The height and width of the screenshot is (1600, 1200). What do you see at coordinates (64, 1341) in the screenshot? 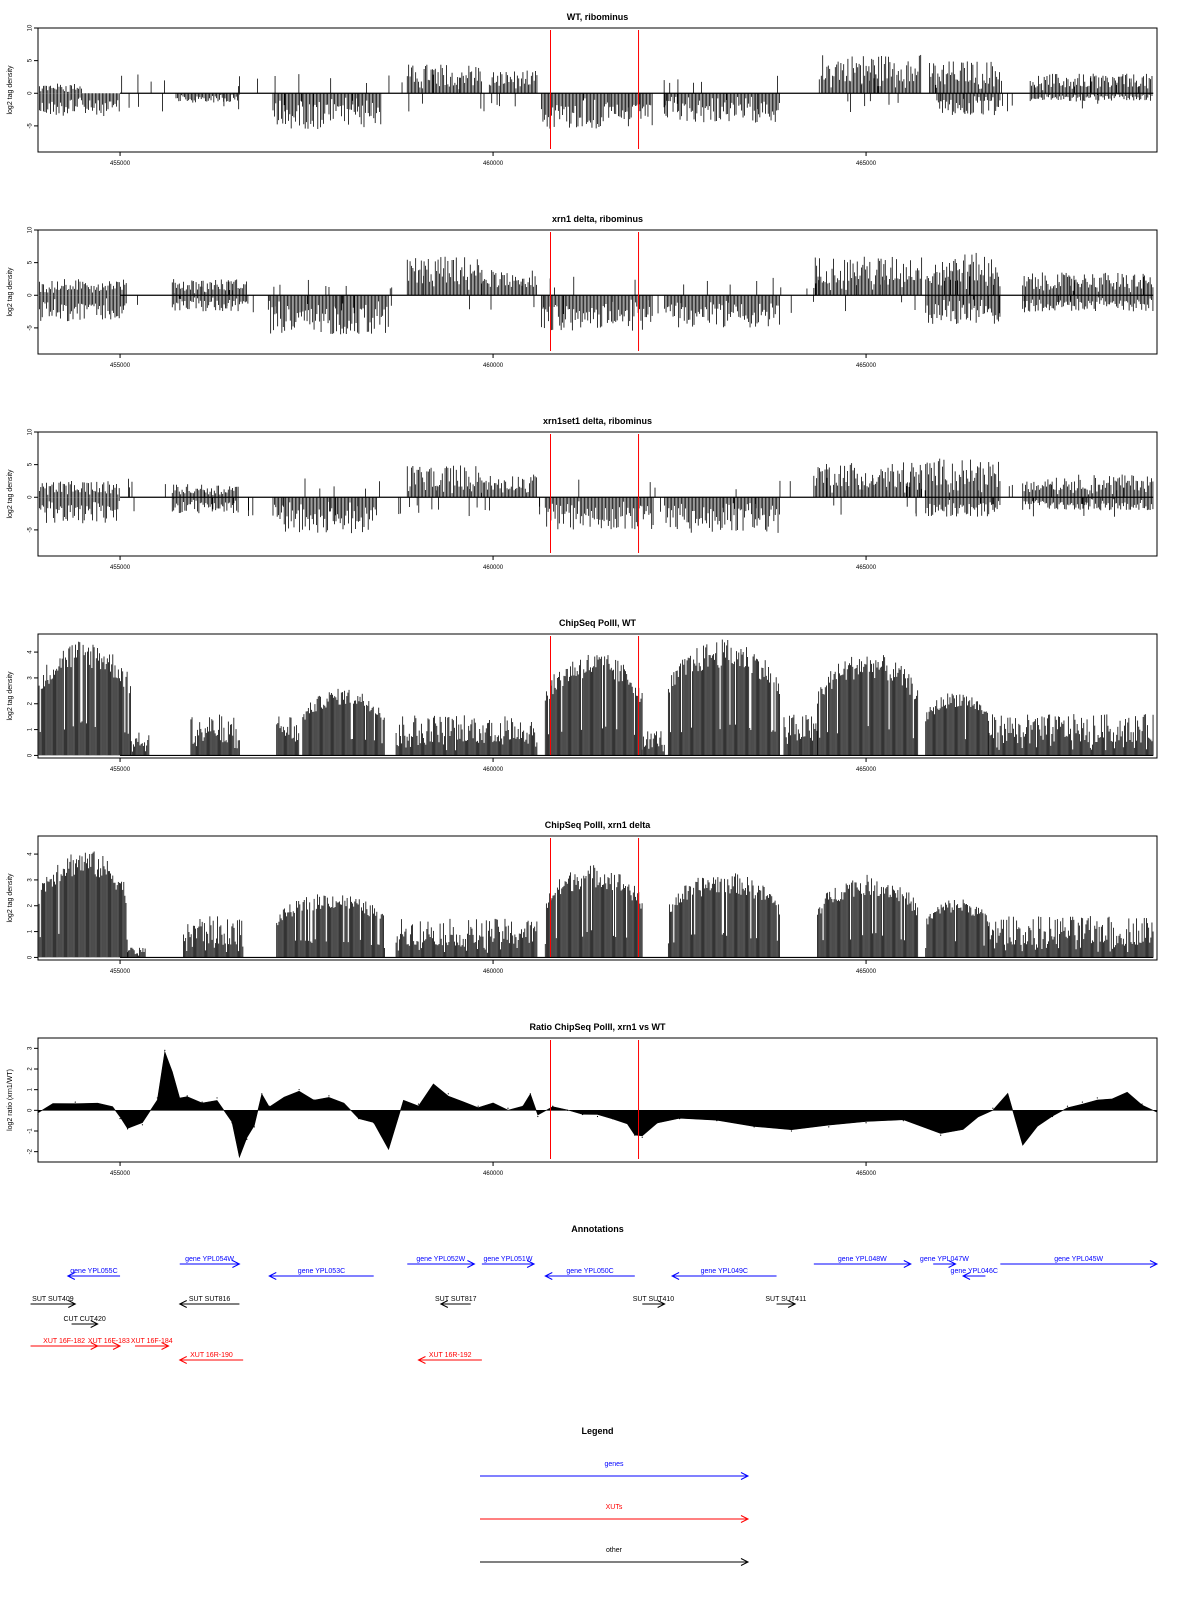
I see `annotation-label: XUT 16F-182` at bounding box center [64, 1341].